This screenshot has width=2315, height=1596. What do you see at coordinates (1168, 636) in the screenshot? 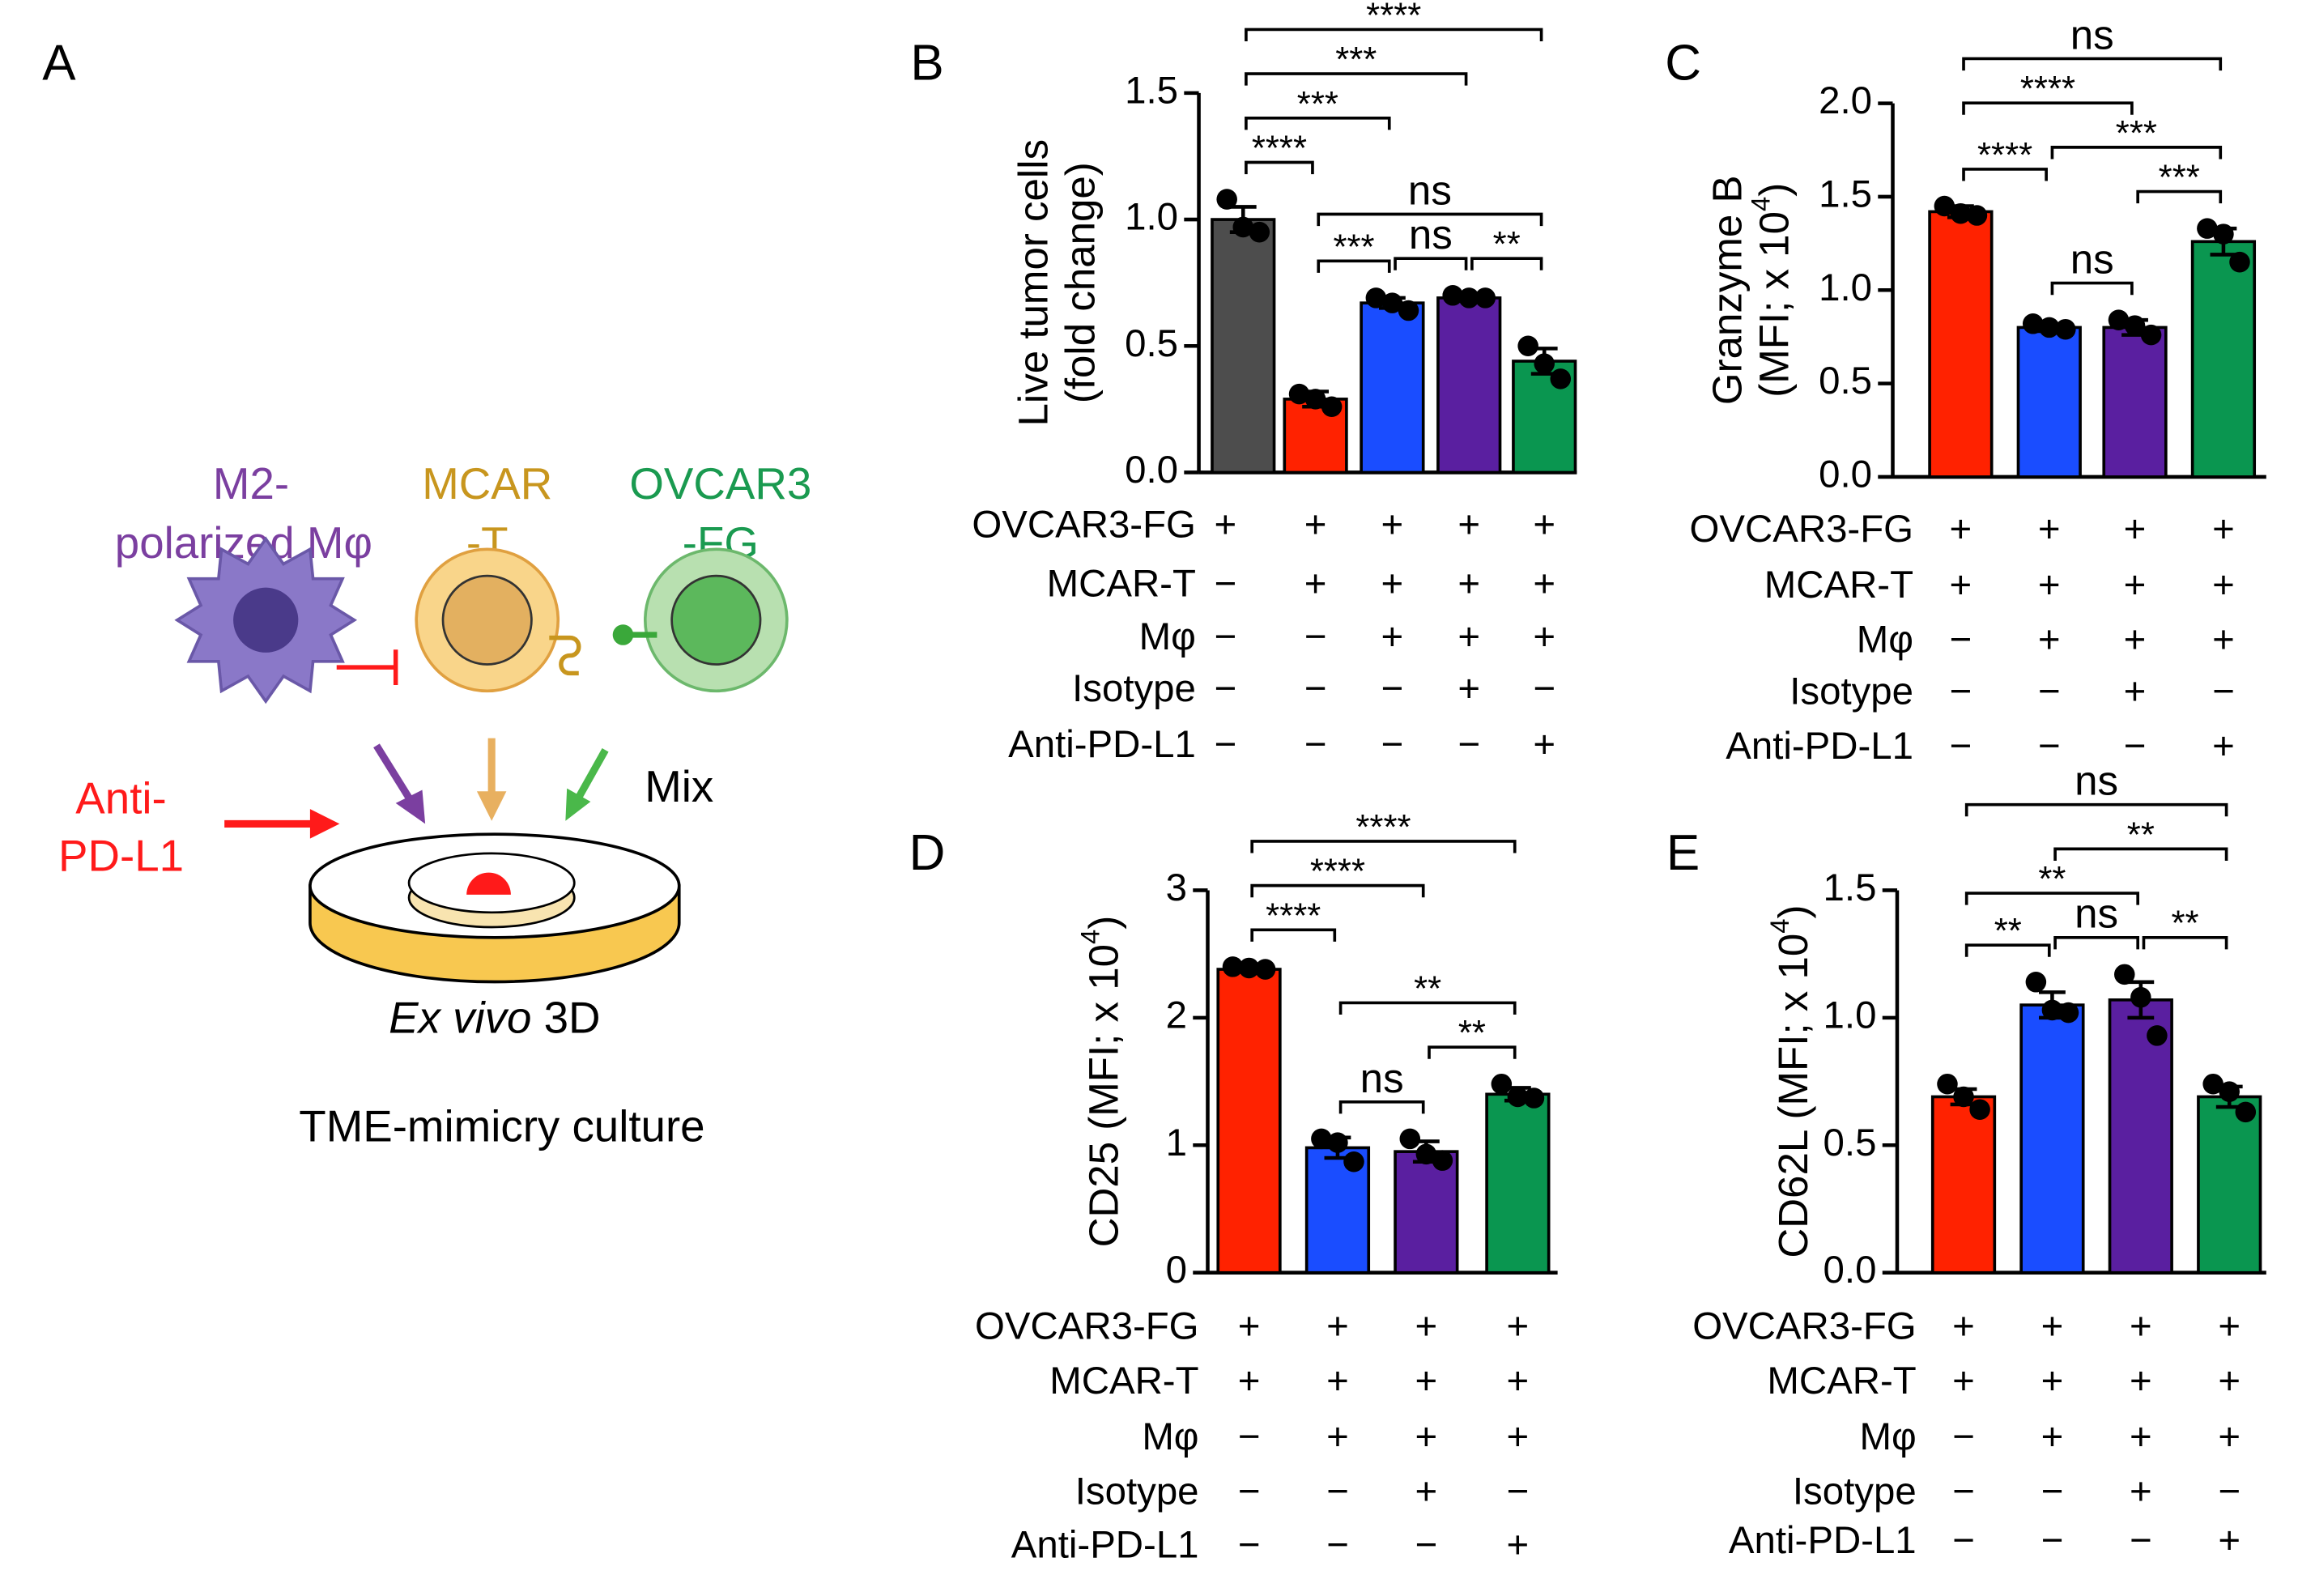
I see `condition-label: Mφ` at bounding box center [1168, 636].